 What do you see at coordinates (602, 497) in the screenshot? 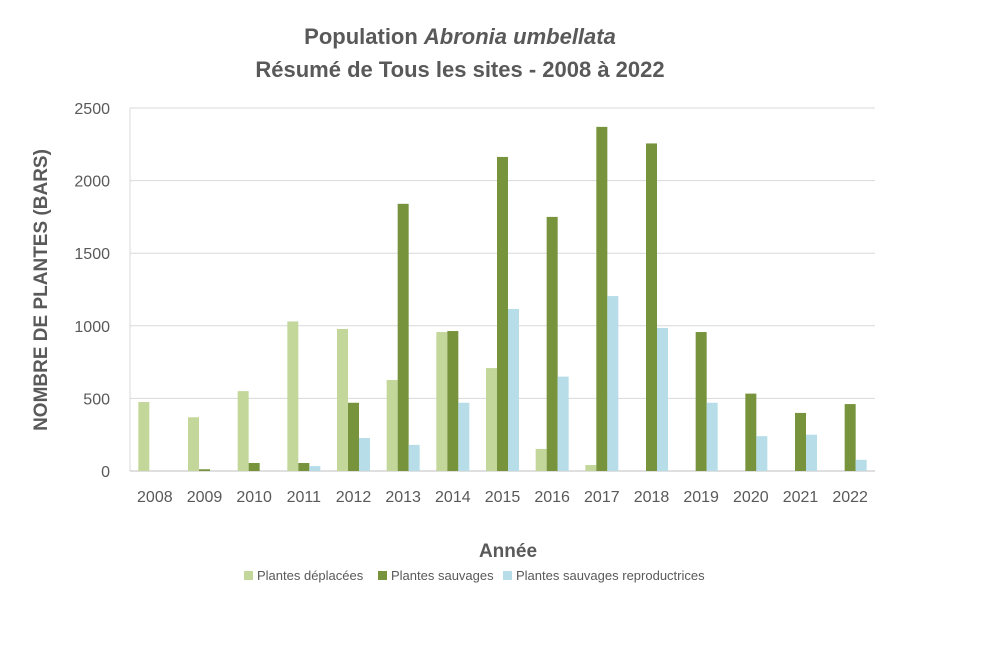
I see `x-tick-label: 2017` at bounding box center [602, 497].